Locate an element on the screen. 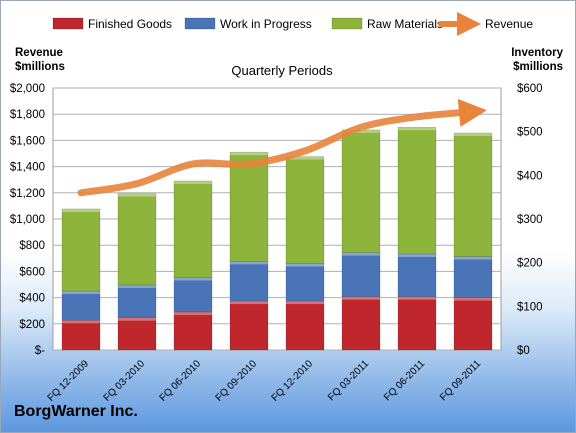 The image size is (576, 433). category-label: FQ 06-2010 is located at coordinates (181, 381).